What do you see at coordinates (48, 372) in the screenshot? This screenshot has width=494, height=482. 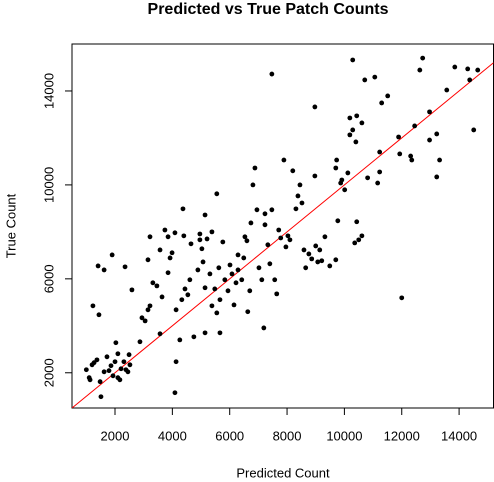 I see `y-tick-label: 2000` at bounding box center [48, 372].